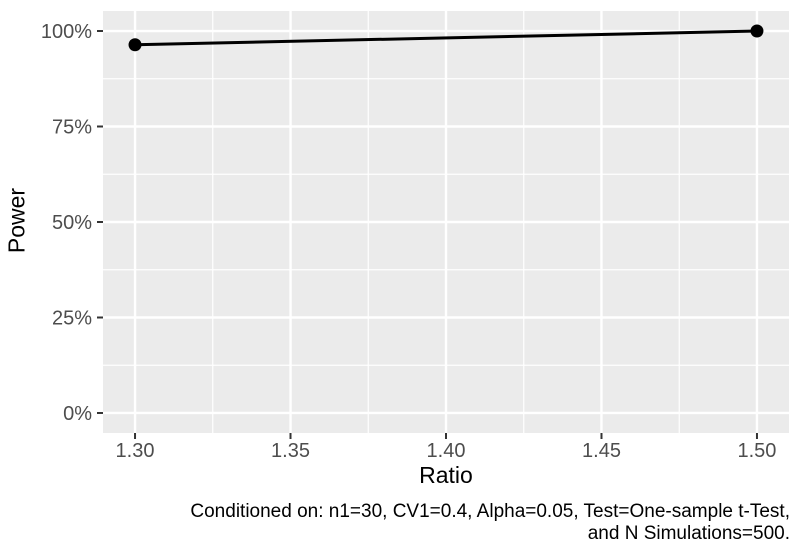 The height and width of the screenshot is (560, 800). Describe the element at coordinates (446, 475) in the screenshot. I see `x-axis-title: Ratio` at that location.